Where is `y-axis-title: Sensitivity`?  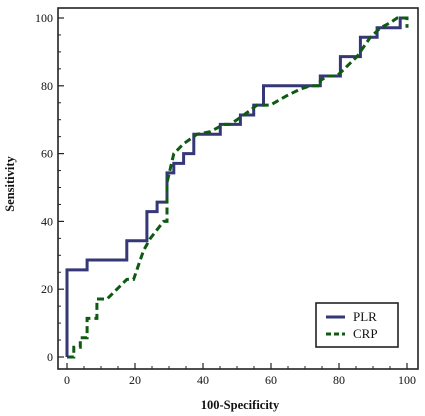
y-axis-title: Sensitivity is located at coordinates (10, 183).